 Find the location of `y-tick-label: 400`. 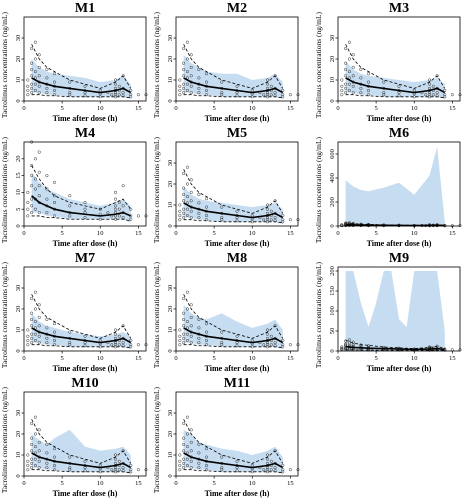

y-tick-label: 400 is located at coordinates (332, 178).